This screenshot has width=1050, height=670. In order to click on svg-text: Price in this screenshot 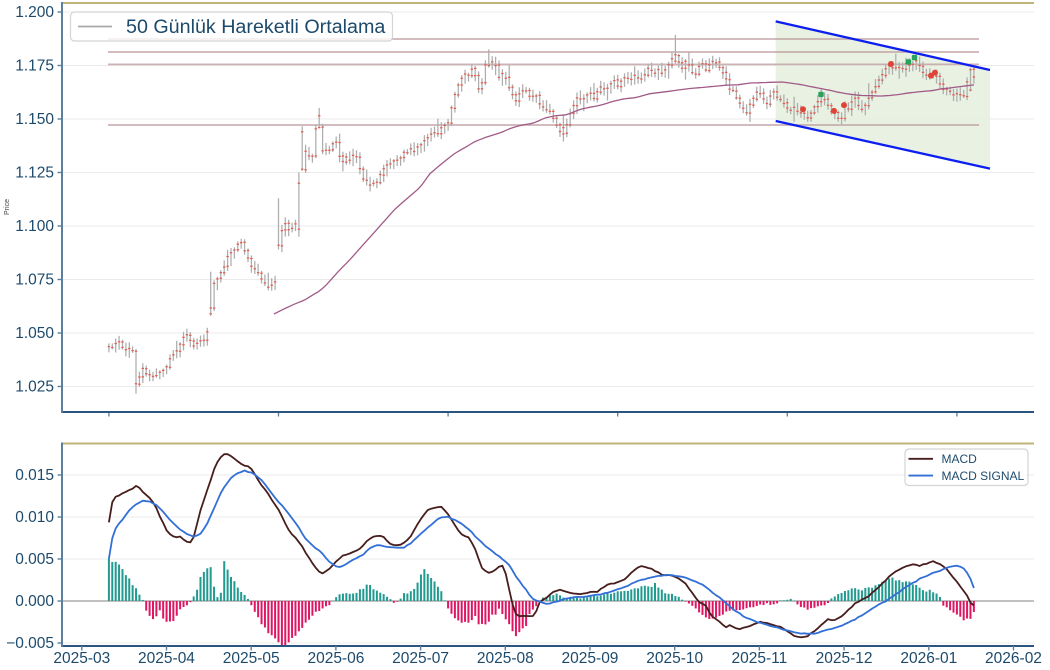, I will do `click(7, 207)`.